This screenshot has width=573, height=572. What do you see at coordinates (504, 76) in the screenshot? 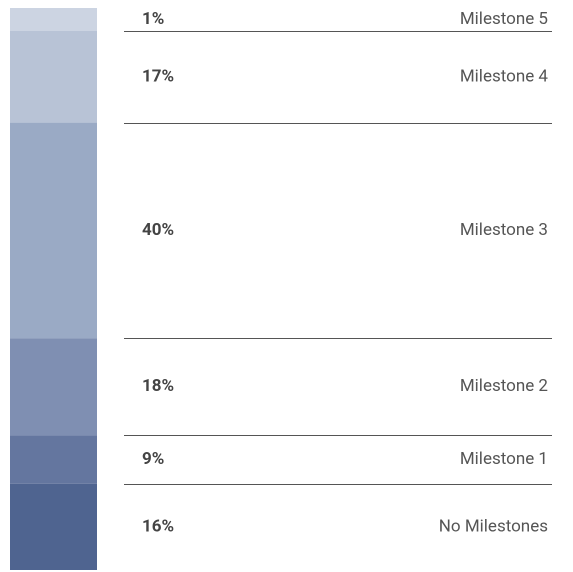
I see `category-label: Milestone 4` at bounding box center [504, 76].